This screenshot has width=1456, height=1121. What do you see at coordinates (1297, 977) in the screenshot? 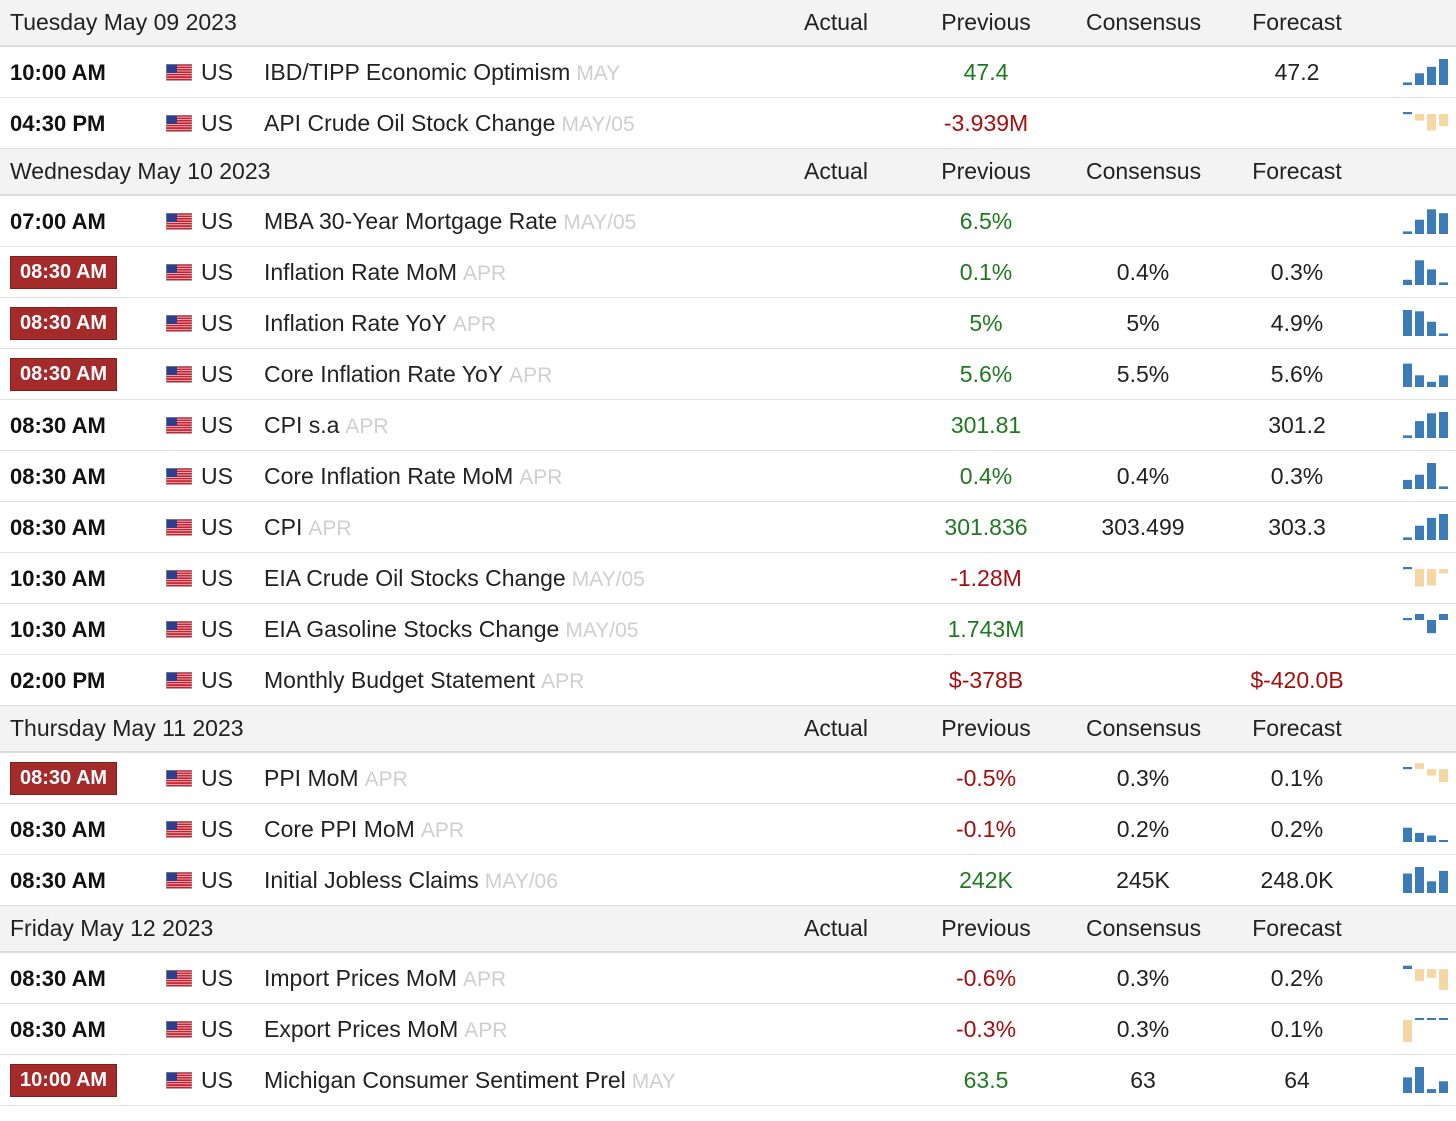
I see `forecast-value: 0.2%` at bounding box center [1297, 977].